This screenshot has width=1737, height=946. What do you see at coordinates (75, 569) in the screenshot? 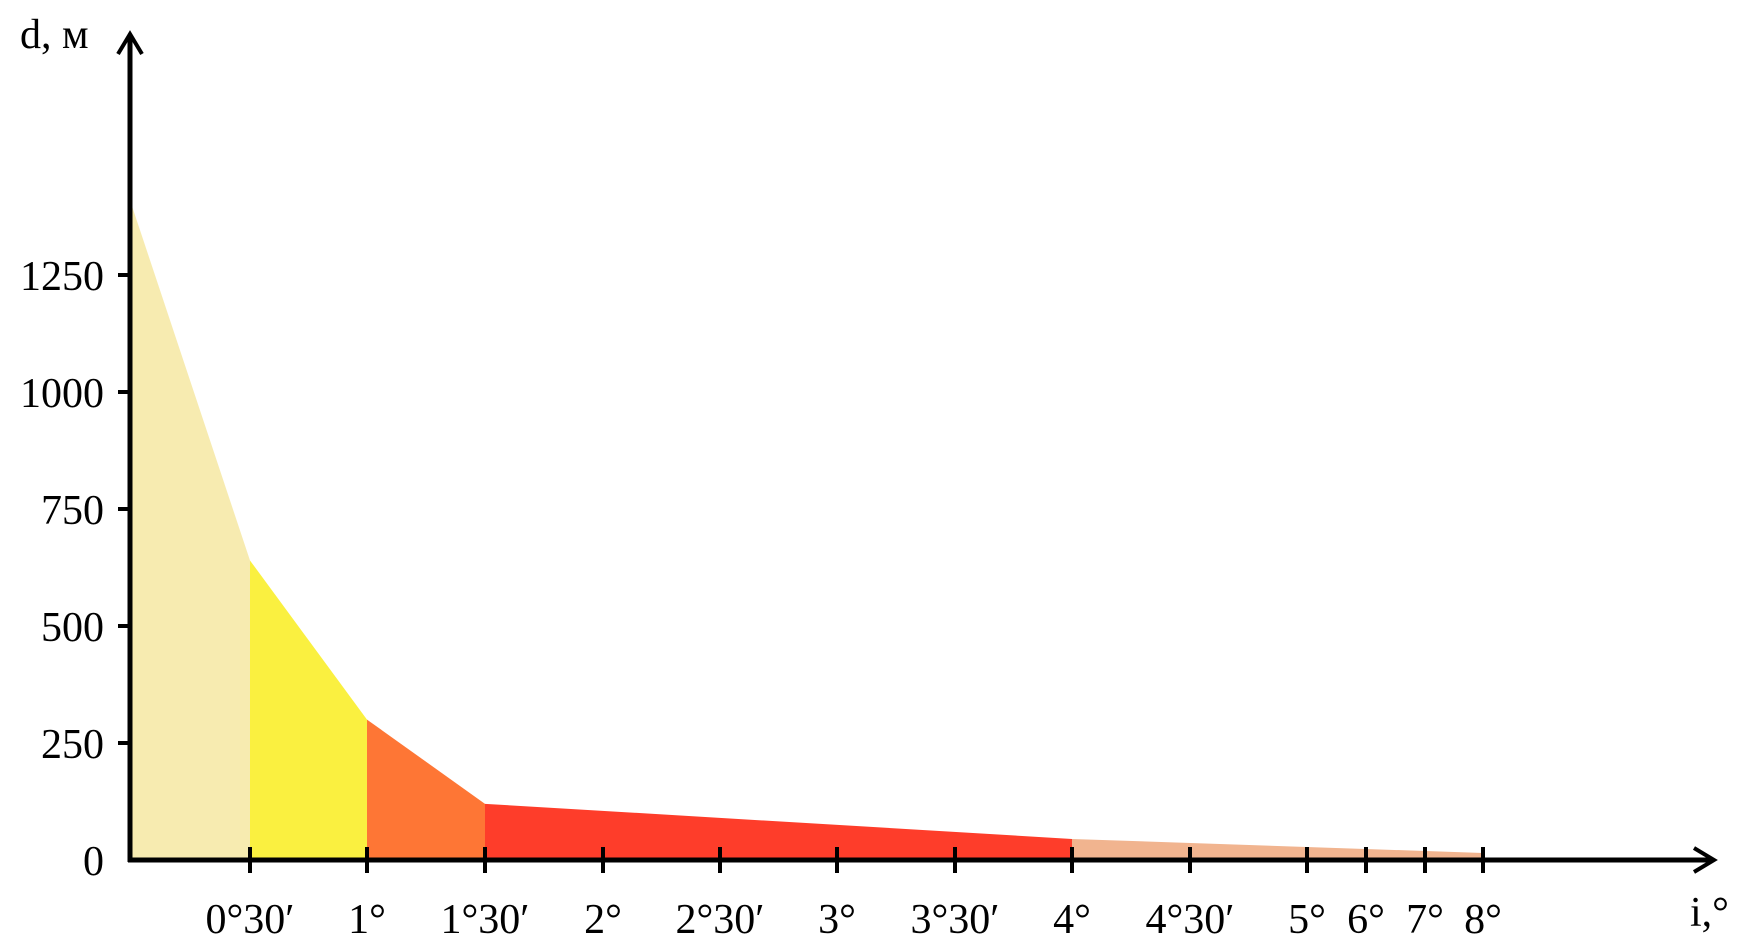
I see `y-ticks: 0 250 500 750 1000 1250` at bounding box center [75, 569].